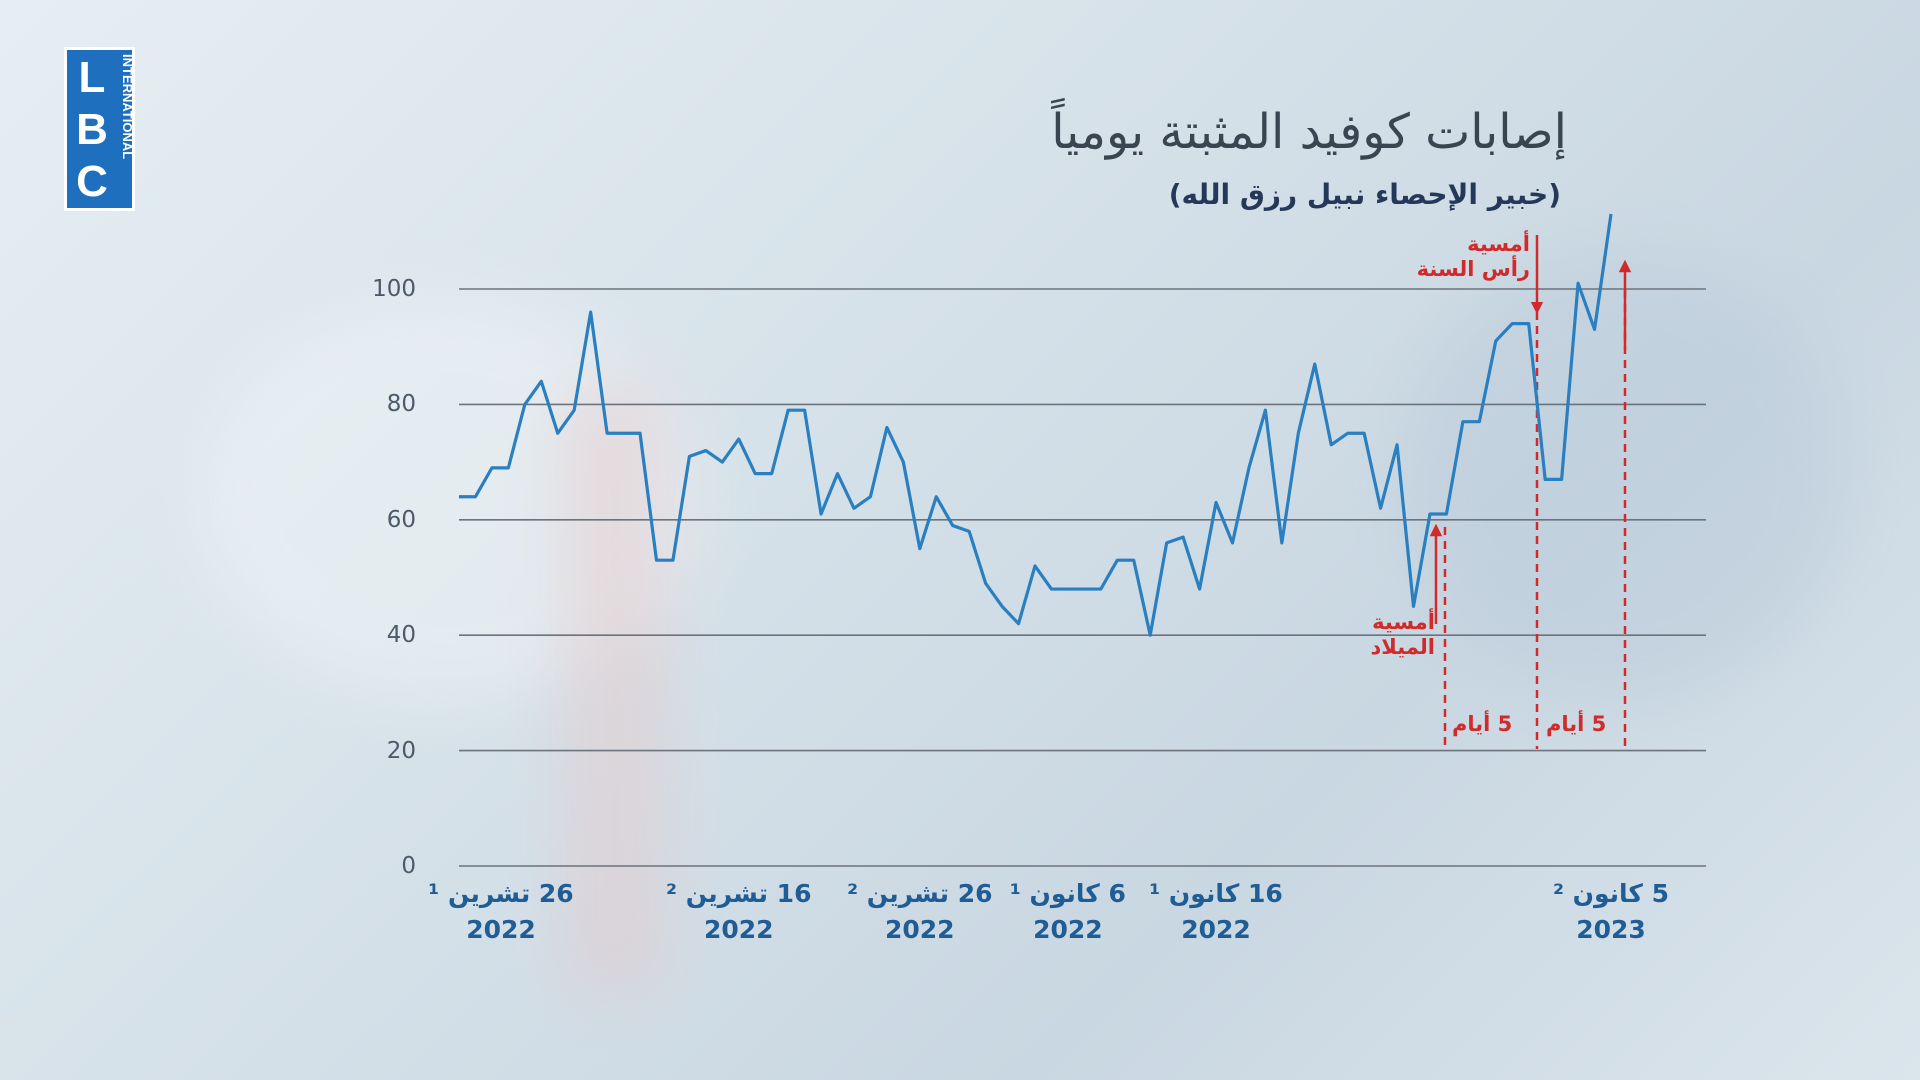 The image size is (1920, 1080). I want to click on y-tick-label: 0, so click(408, 866).